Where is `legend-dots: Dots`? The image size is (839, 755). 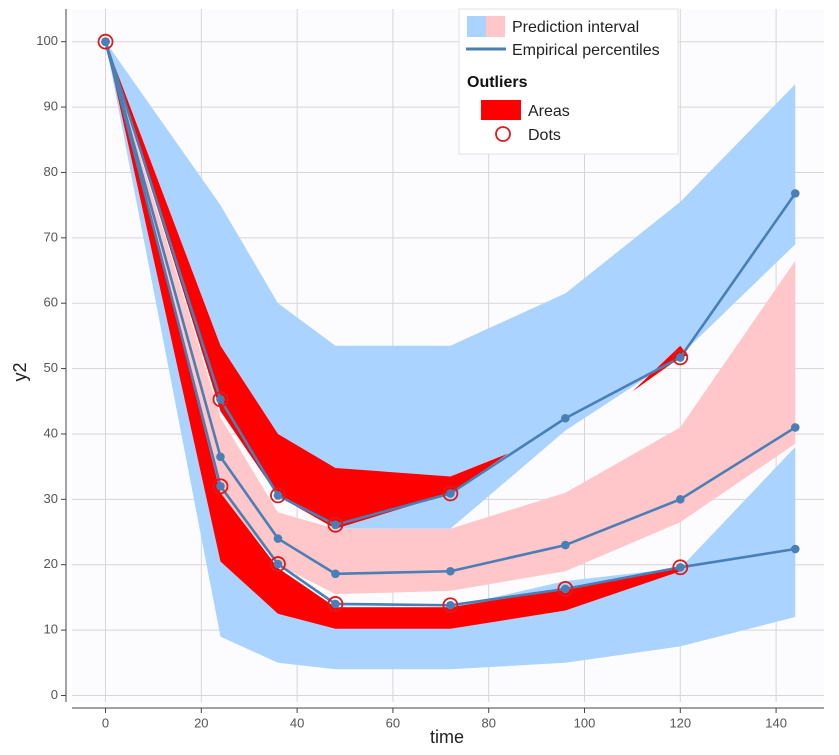
legend-dots: Dots is located at coordinates (544, 135).